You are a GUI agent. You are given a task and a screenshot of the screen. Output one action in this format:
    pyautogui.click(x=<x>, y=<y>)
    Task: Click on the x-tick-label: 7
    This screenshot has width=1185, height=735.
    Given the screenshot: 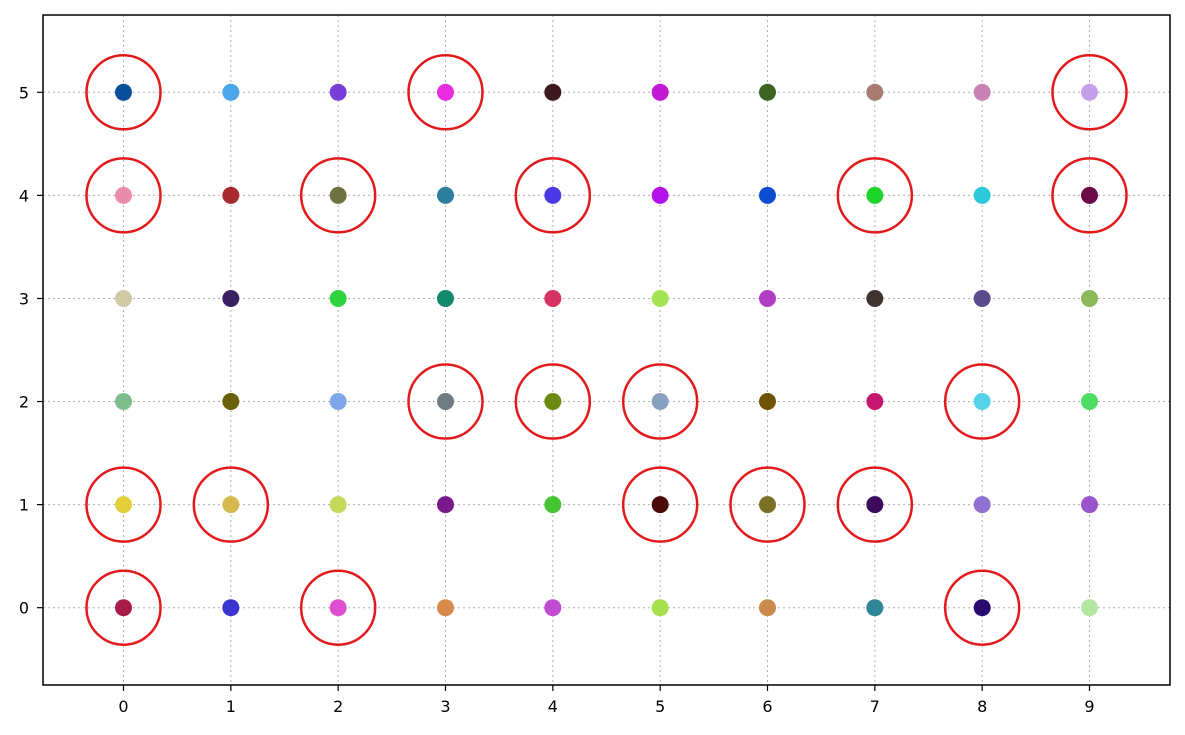 What is the action you would take?
    pyautogui.click(x=875, y=706)
    